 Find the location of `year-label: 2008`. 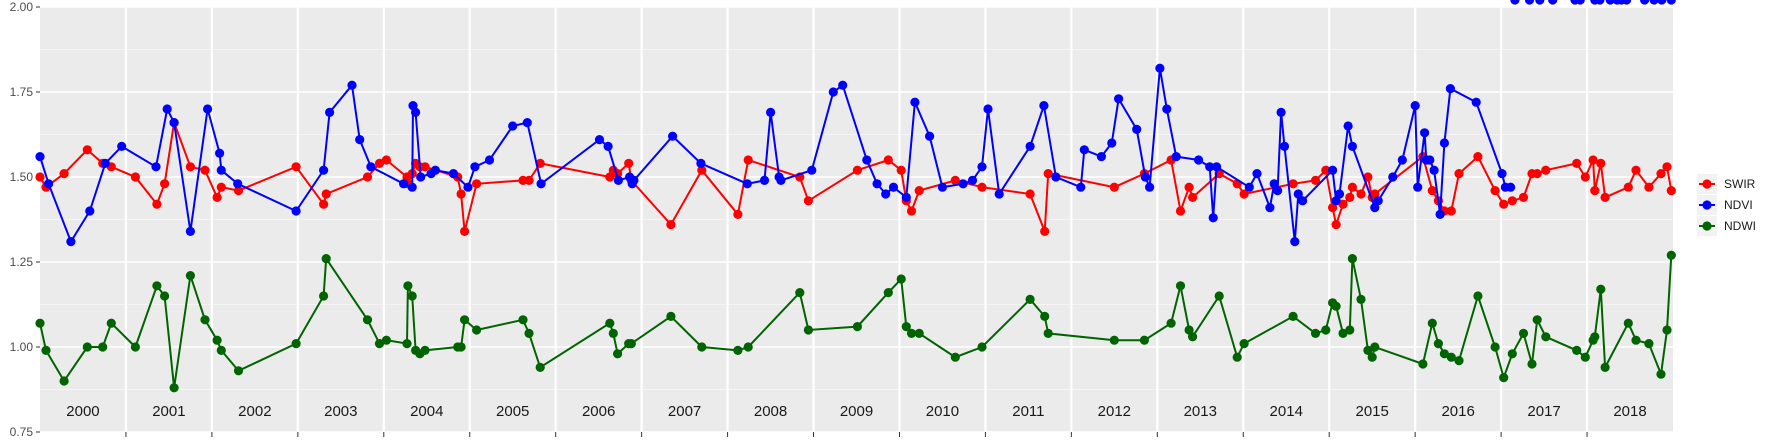

year-label: 2008 is located at coordinates (770, 411).